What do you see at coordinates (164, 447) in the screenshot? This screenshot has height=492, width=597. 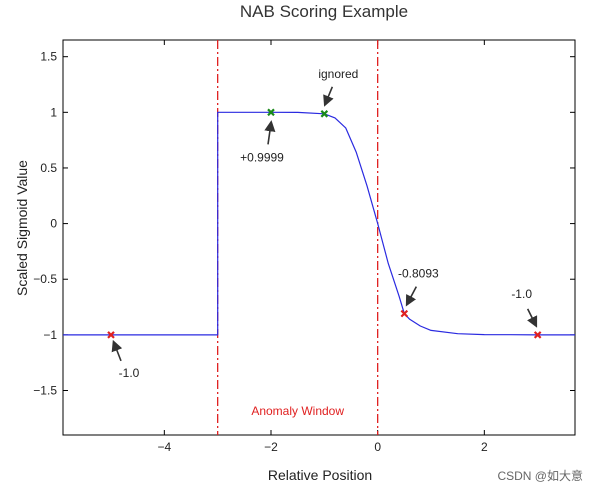 I see `x-tick-label: −4` at bounding box center [164, 447].